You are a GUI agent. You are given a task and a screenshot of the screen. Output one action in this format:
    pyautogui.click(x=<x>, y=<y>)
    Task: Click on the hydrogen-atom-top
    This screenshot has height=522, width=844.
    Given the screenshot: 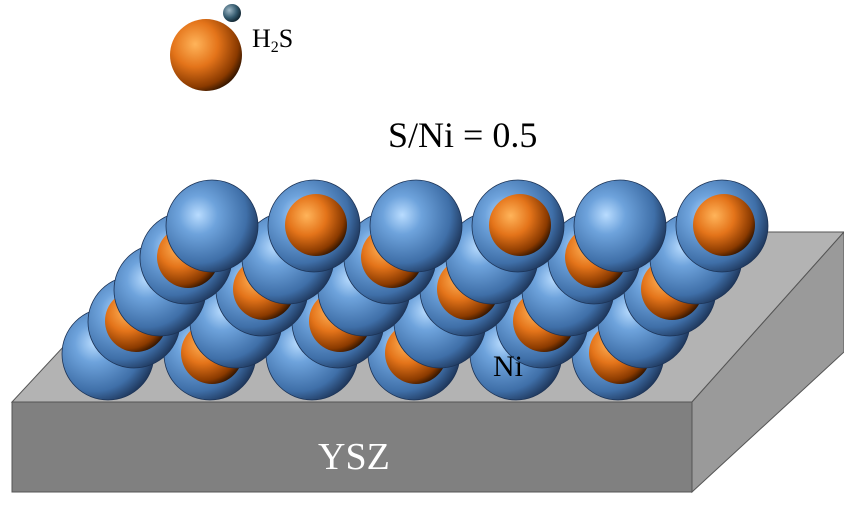 What is the action you would take?
    pyautogui.click(x=232, y=13)
    